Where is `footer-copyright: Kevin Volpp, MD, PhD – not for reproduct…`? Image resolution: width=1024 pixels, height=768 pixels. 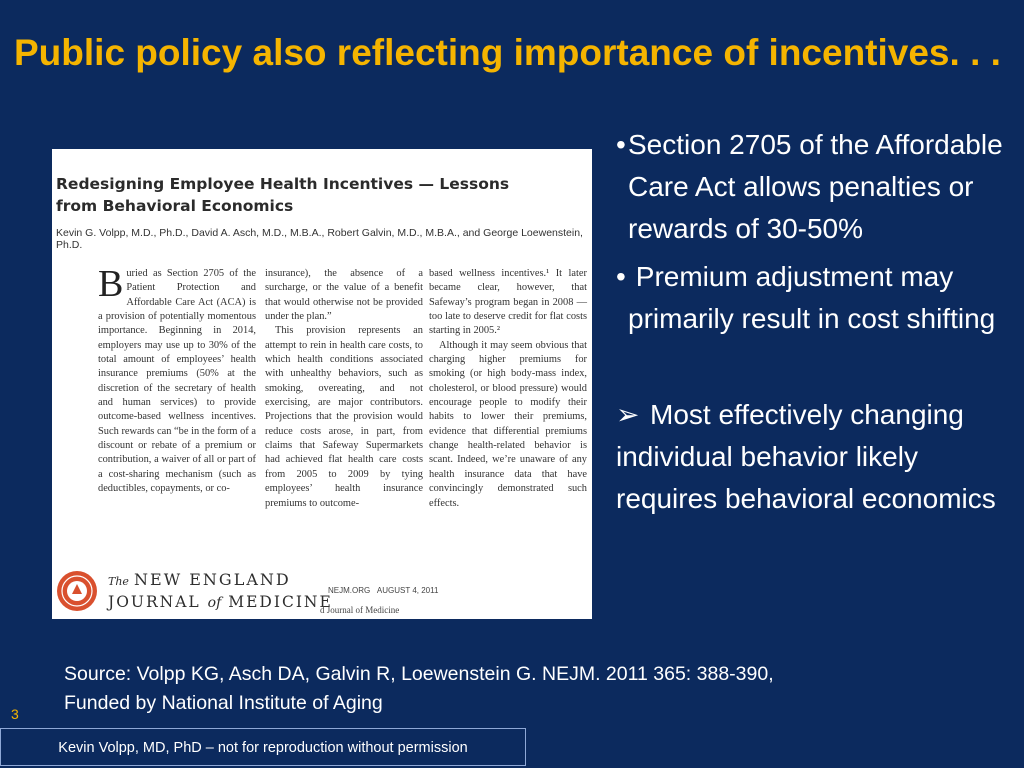 footer-copyright: Kevin Volpp, MD, PhD – not for reproduct… is located at coordinates (263, 747).